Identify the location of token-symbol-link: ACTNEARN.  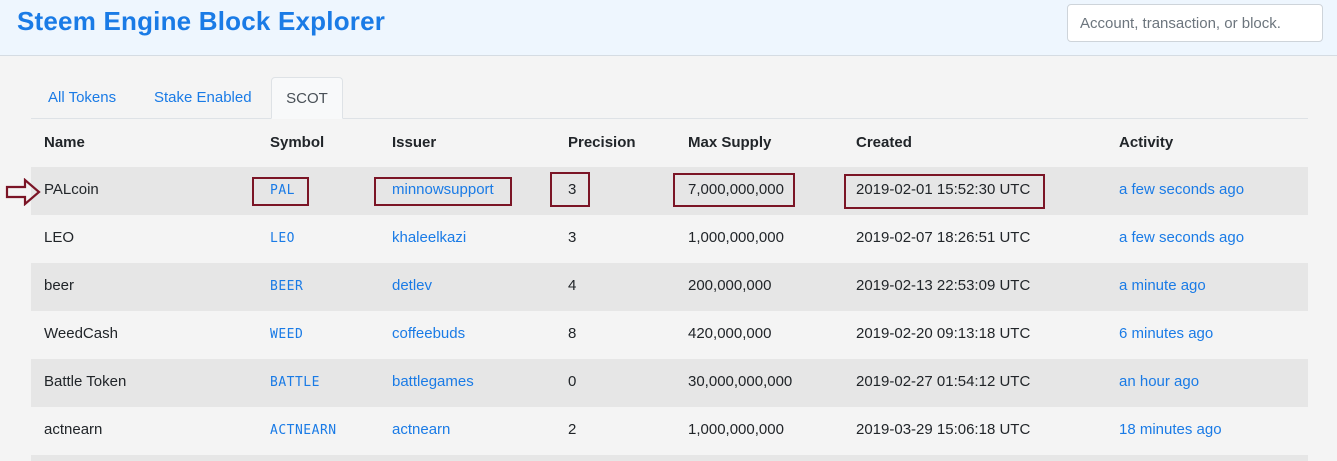
(303, 430).